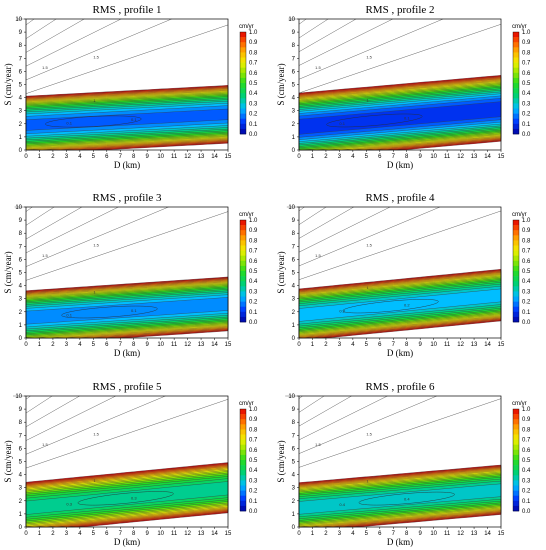 The image size is (546, 550). Describe the element at coordinates (294, 502) in the screenshot. I see `y-tick-label: 2` at that location.